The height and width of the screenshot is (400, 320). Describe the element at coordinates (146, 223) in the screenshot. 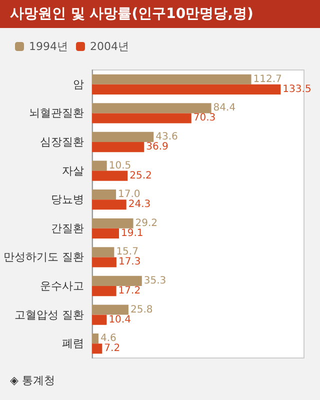

I see `data-label: 29.2` at that location.